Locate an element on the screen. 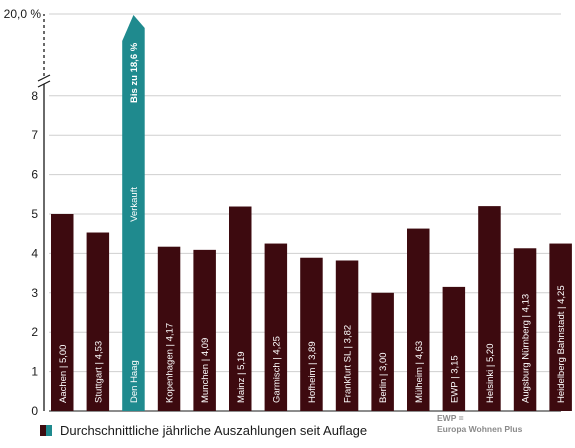  legend-swatch-bar is located at coordinates (43, 430).